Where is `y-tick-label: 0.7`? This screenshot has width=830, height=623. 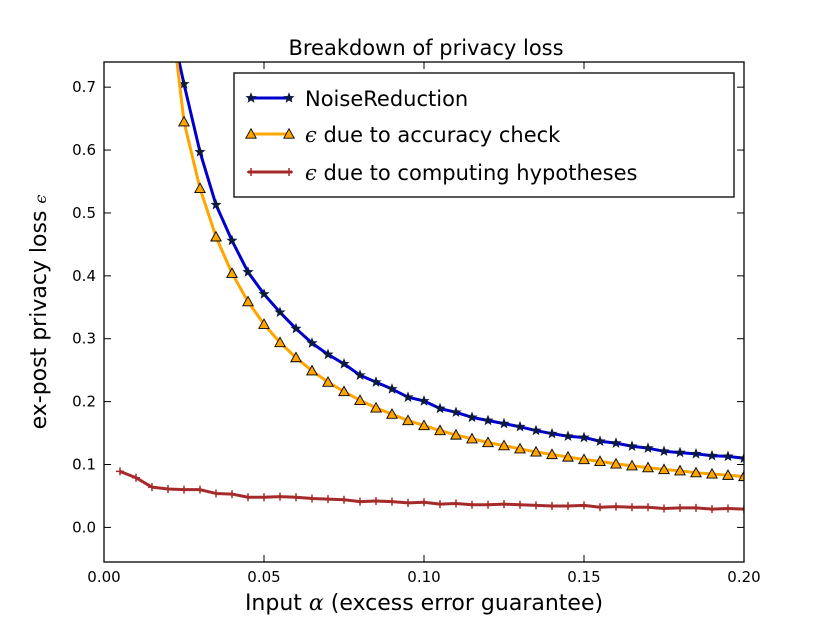 y-tick-label: 0.7 is located at coordinates (84, 87).